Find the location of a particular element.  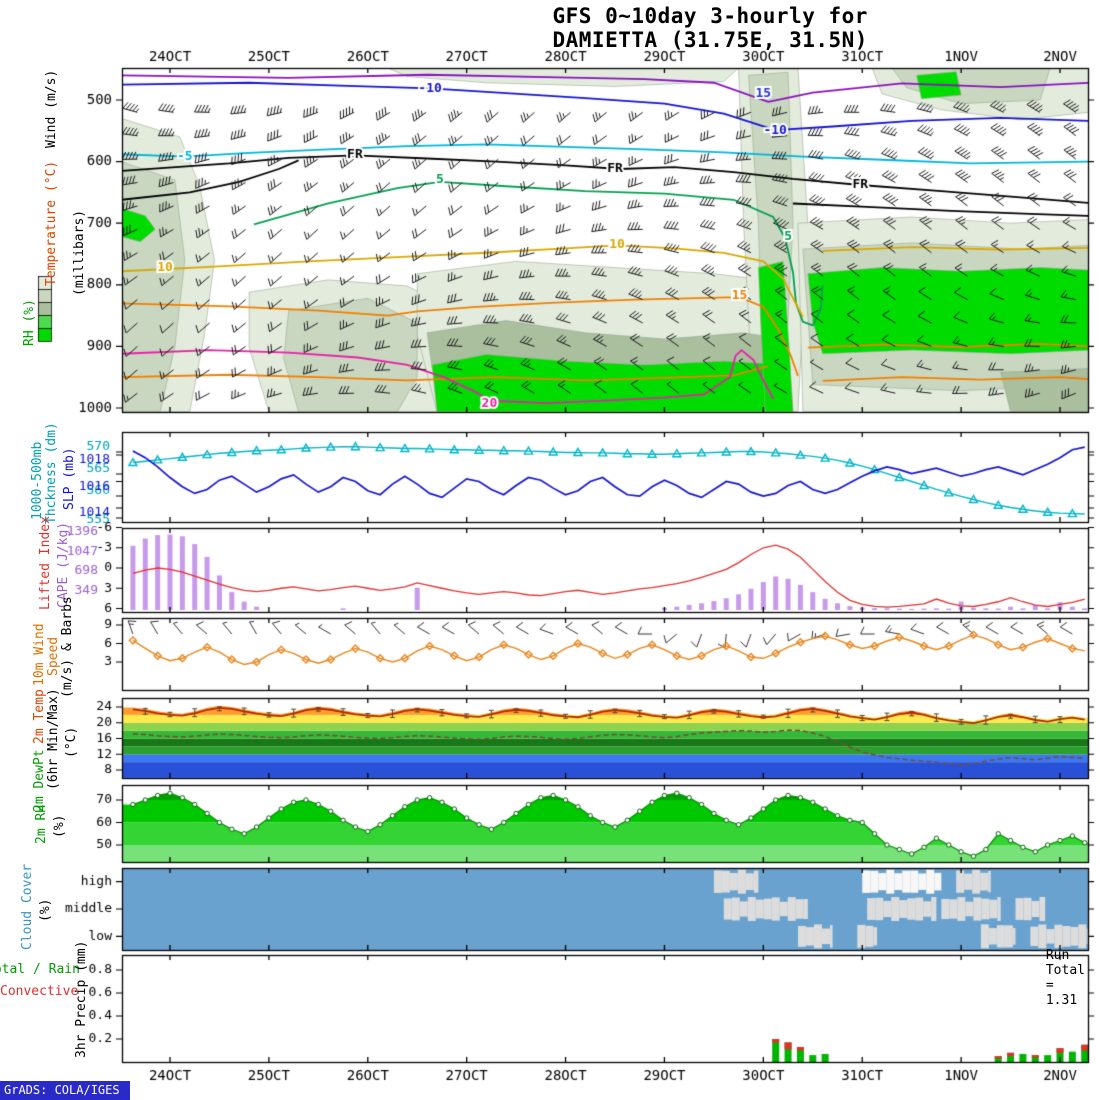

slp-axis-label: SLP (mb) is located at coordinates (69, 478).